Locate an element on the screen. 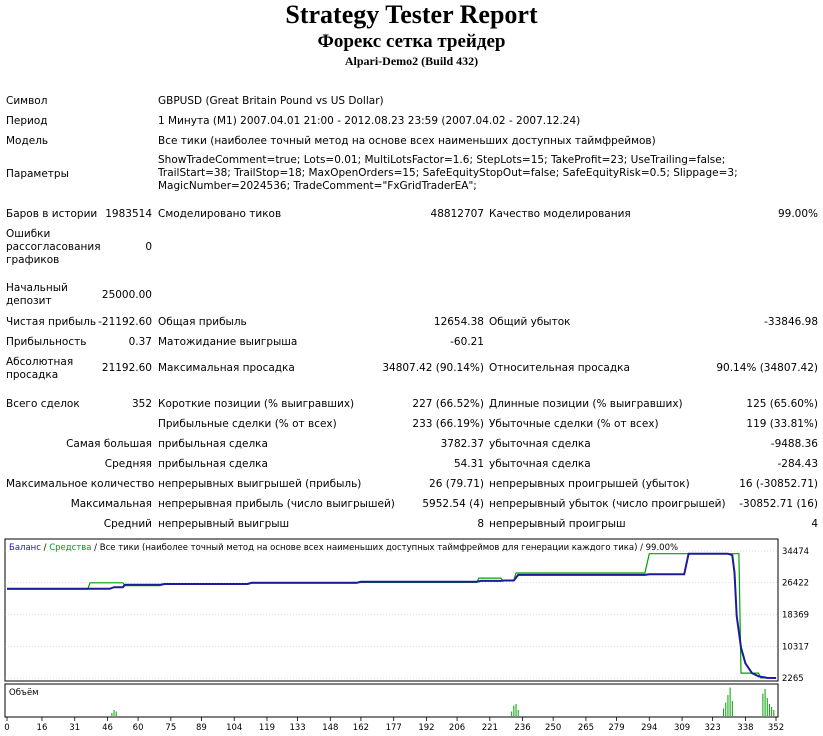 The width and height of the screenshot is (823, 736). rel-drawdown-value: 90.14% (34807.42) is located at coordinates (767, 368).